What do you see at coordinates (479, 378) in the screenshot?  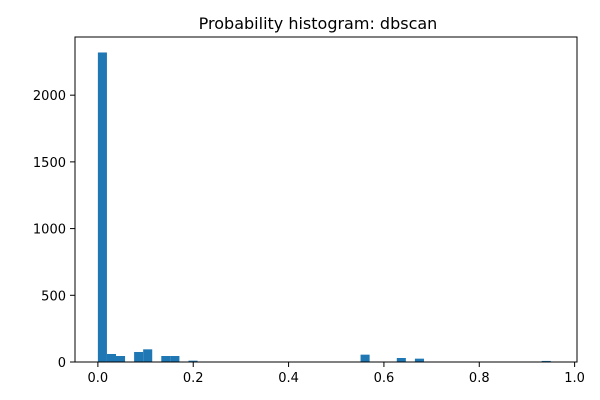 I see `x-tick-label: 0.8` at bounding box center [479, 378].